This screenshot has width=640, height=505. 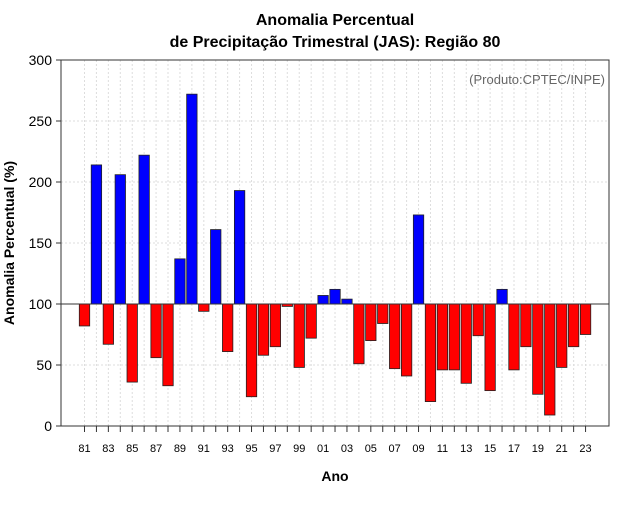 I want to click on bar-2002, so click(x=335, y=296).